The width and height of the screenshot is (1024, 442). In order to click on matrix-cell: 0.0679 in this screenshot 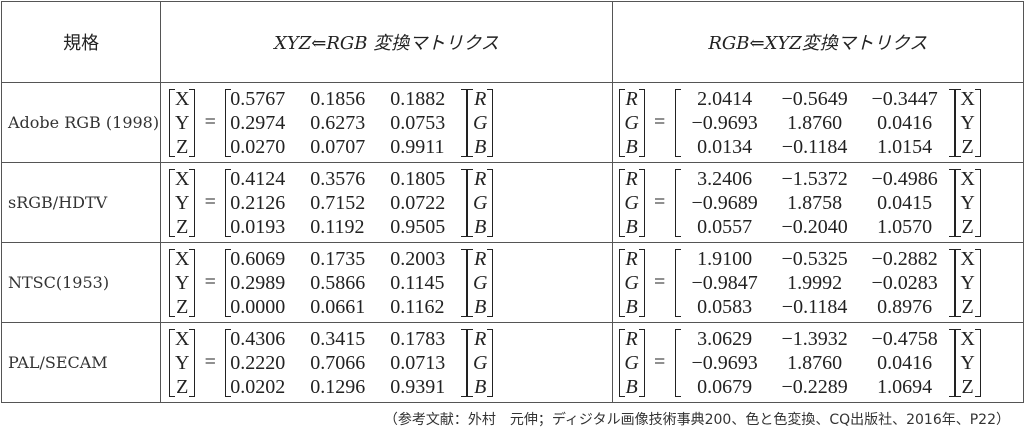, I will do `click(725, 386)`.